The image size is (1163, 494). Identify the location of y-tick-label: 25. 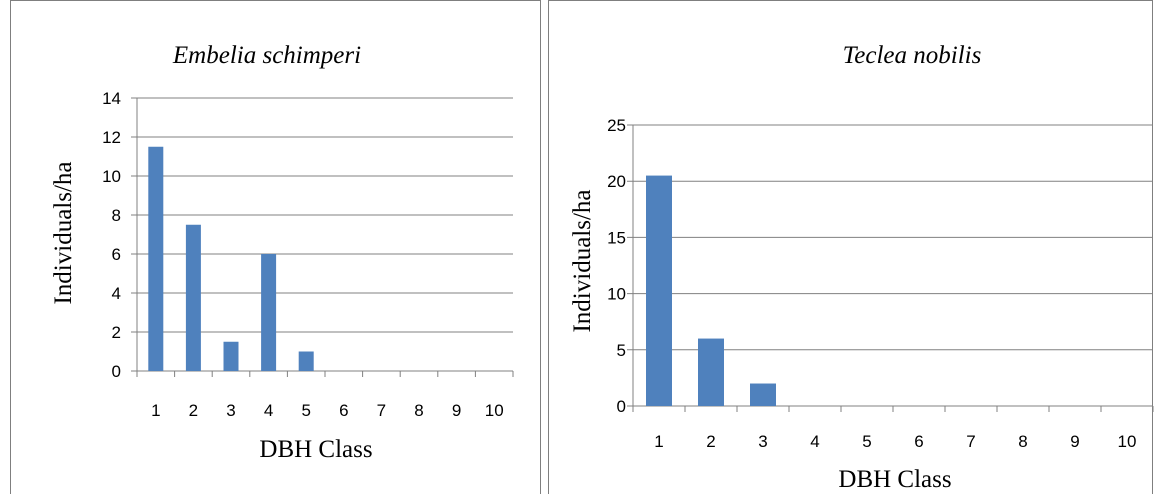
(616, 125).